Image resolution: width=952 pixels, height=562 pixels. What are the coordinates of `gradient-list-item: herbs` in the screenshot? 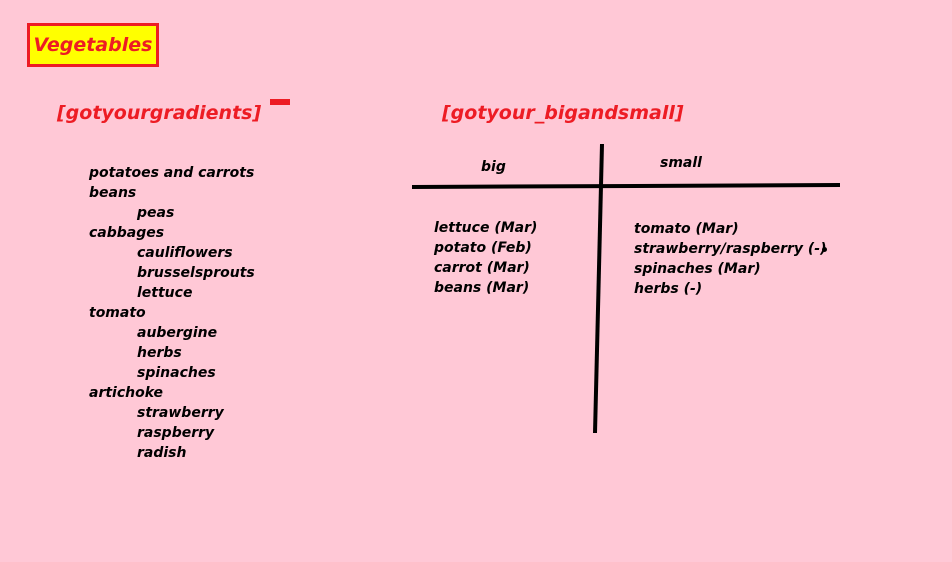 It's located at (159, 353).